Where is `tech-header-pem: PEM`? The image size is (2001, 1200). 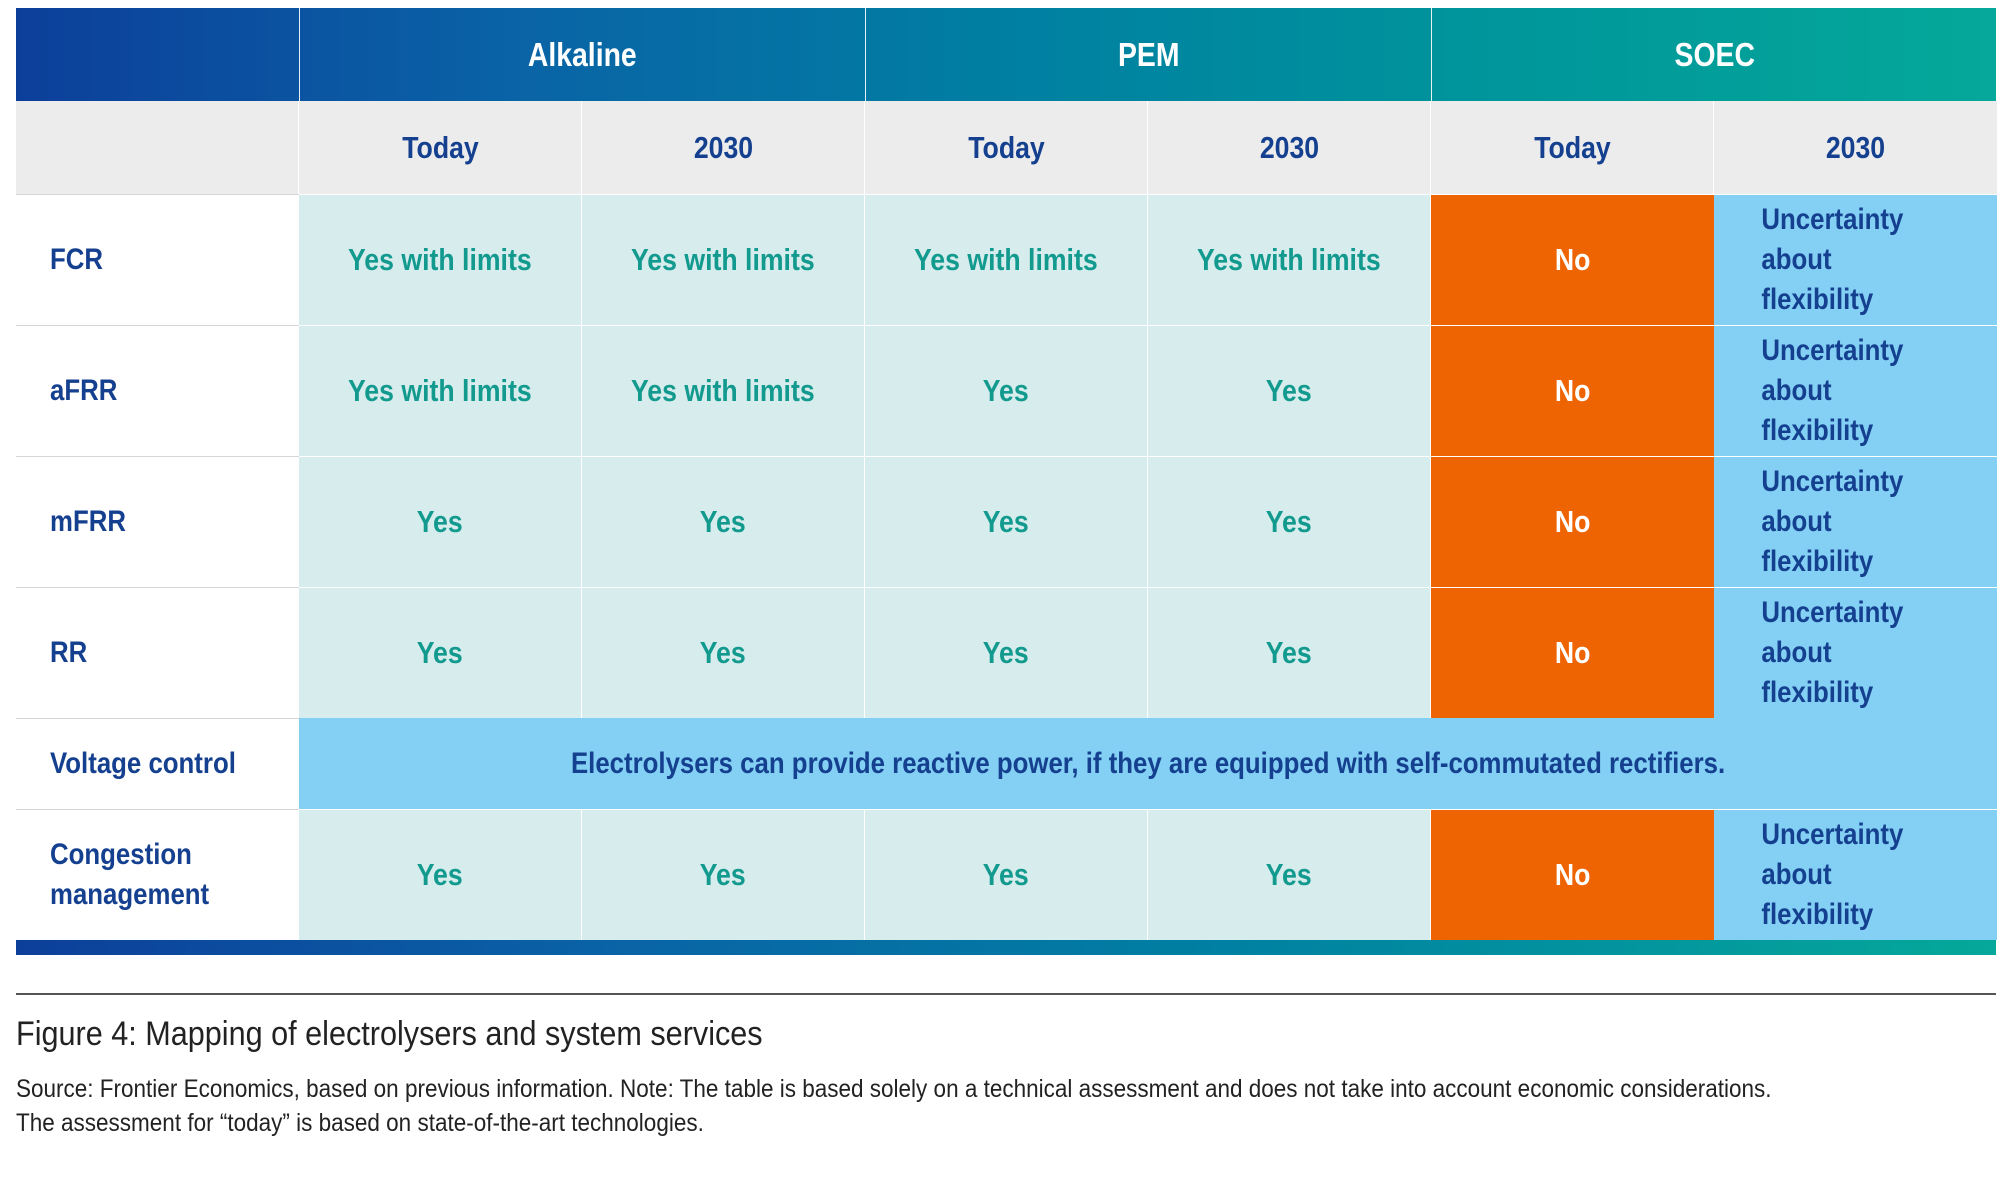
tech-header-pem: PEM is located at coordinates (1148, 54).